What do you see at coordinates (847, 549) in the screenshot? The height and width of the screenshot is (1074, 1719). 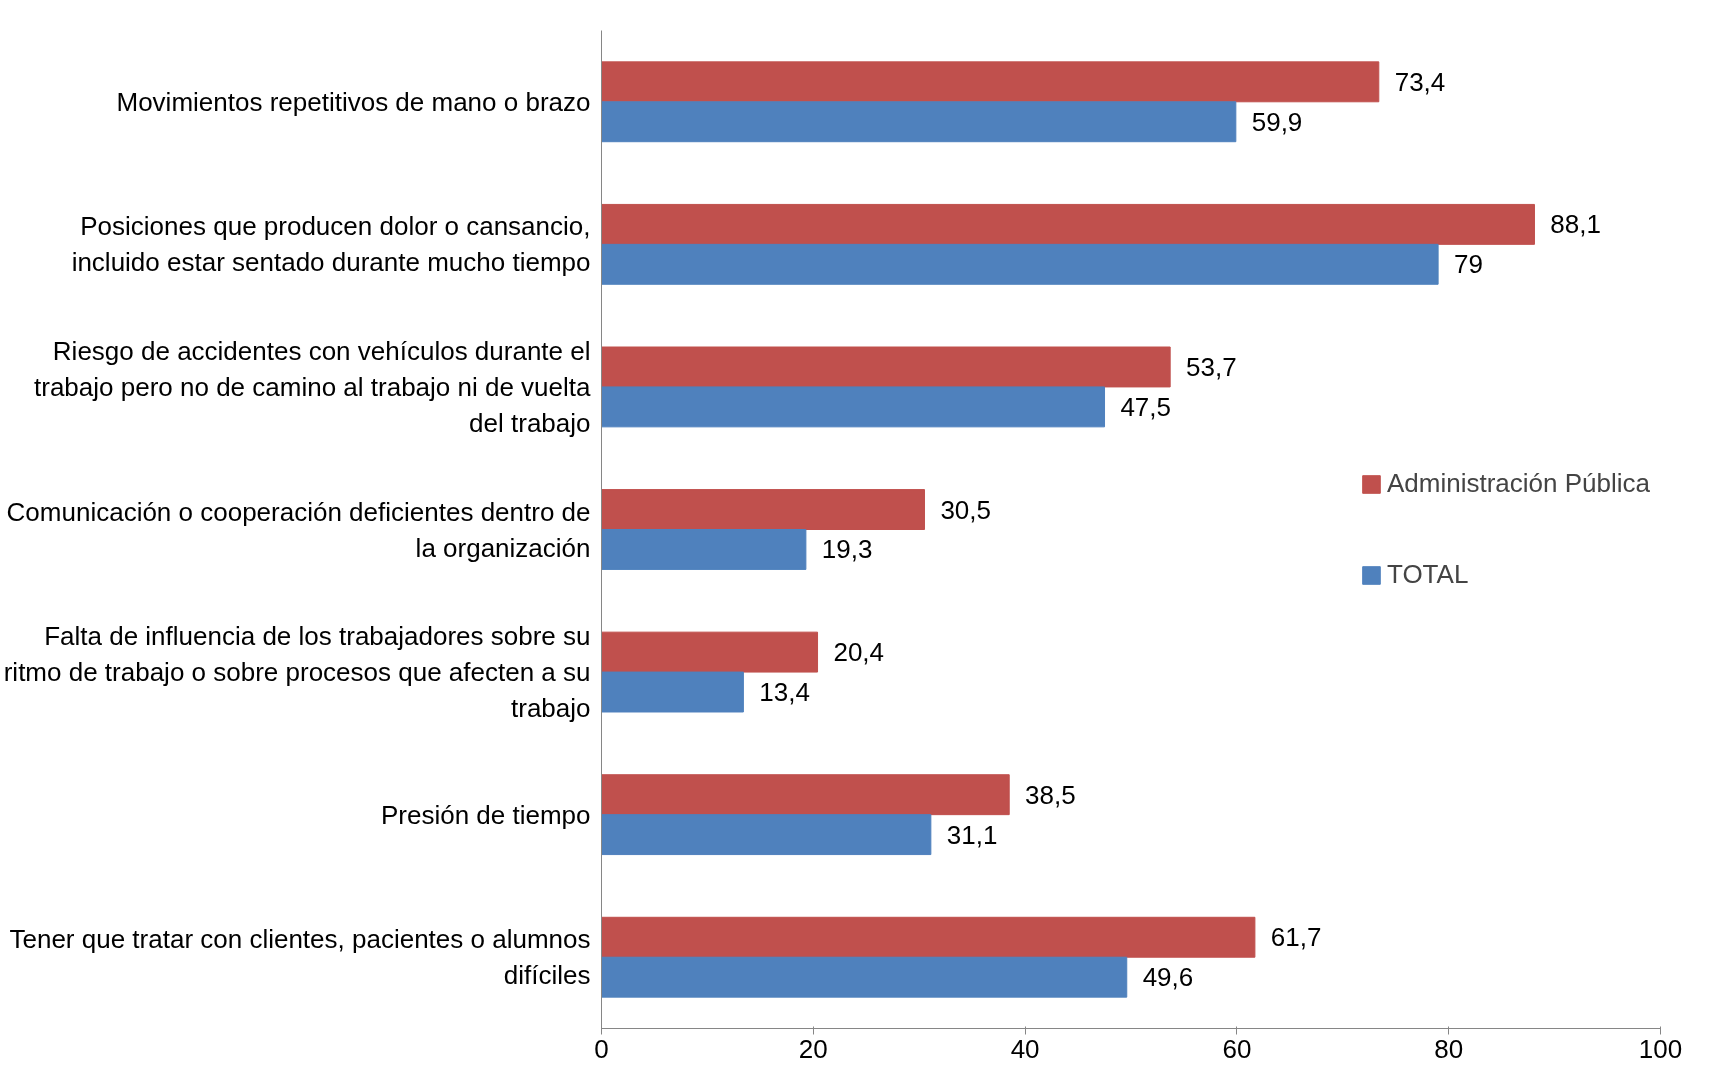 I see `data-label: 19,3` at bounding box center [847, 549].